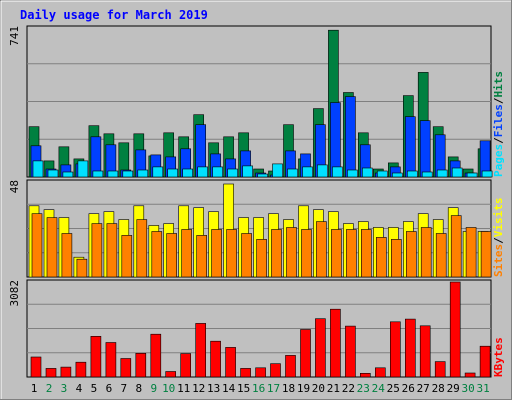  Describe the element at coordinates (14, 36) in the screenshot. I see `axis-max-label: 741` at that location.